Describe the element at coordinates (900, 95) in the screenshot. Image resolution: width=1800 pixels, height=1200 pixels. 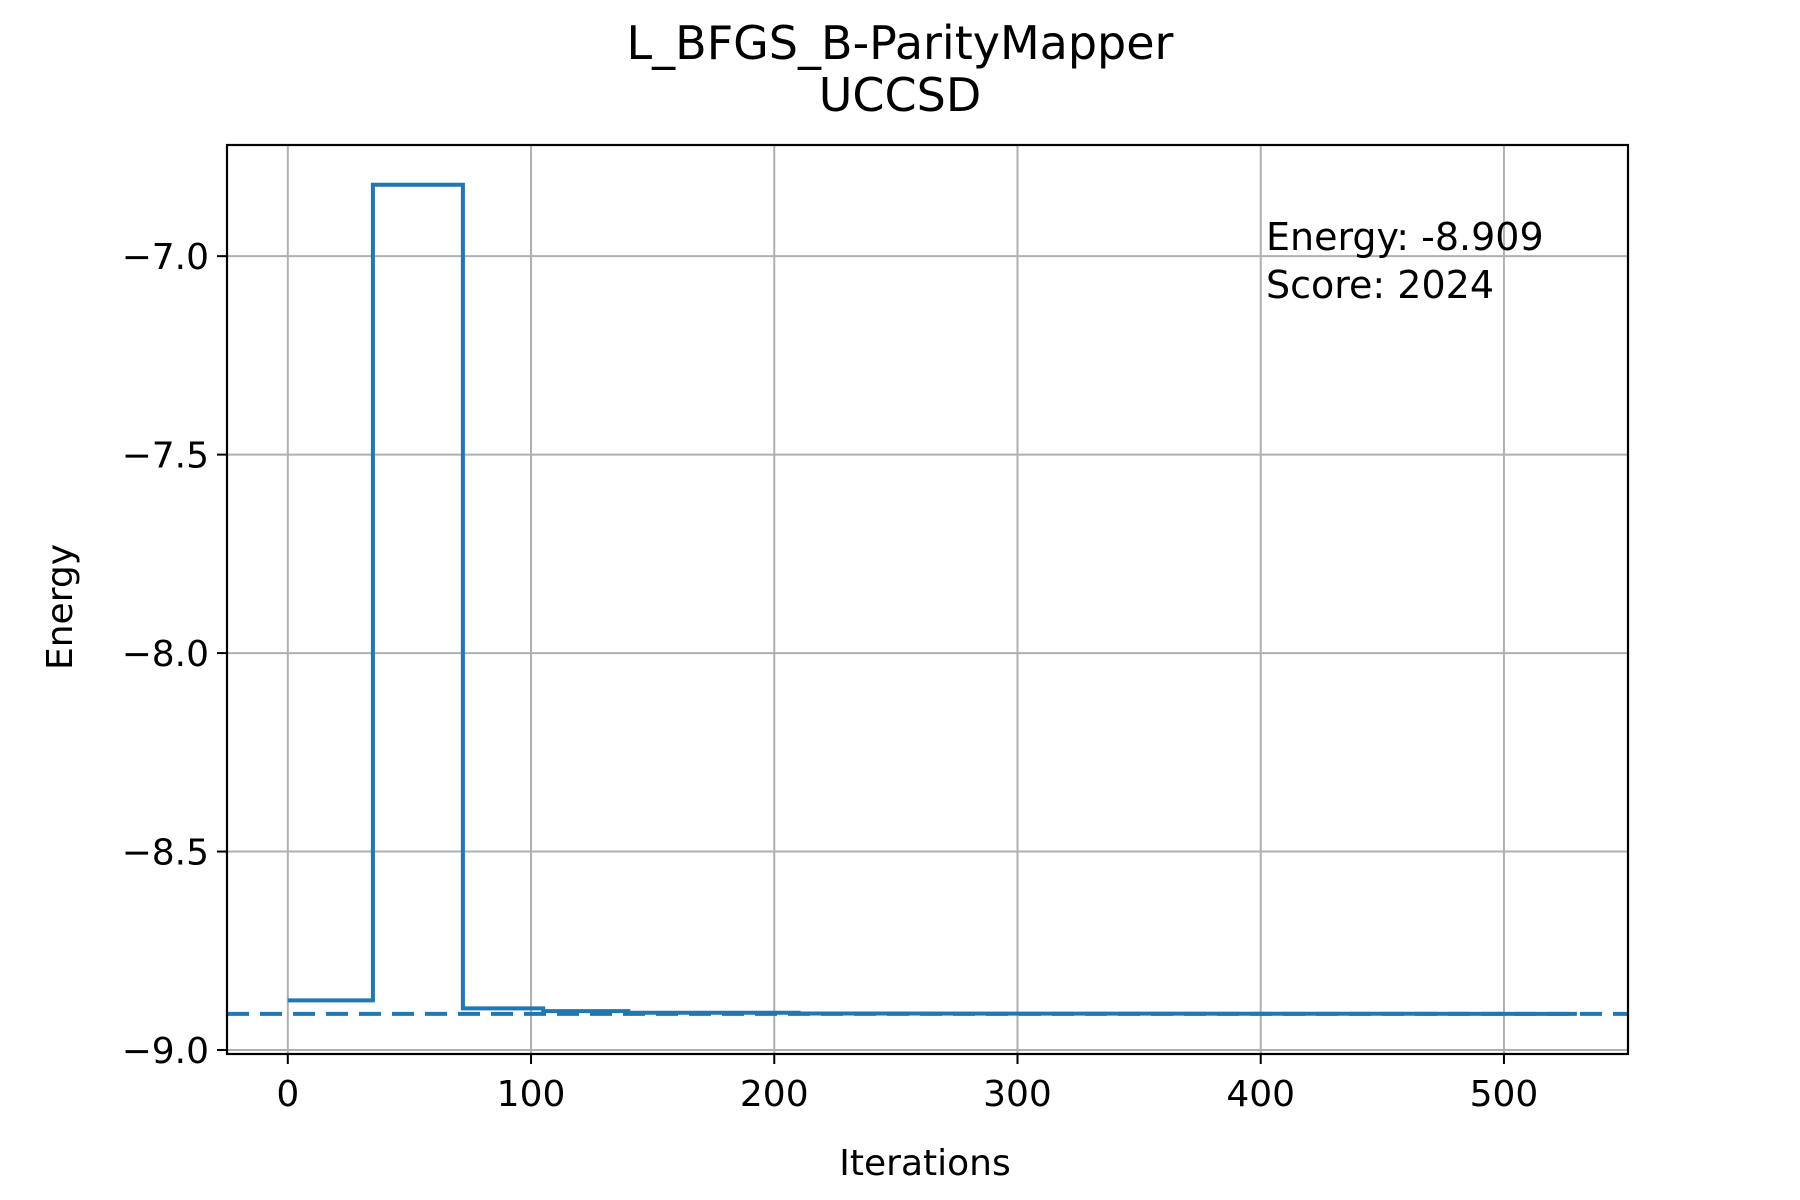
I see `chart-subtitle: UCCSD` at that location.